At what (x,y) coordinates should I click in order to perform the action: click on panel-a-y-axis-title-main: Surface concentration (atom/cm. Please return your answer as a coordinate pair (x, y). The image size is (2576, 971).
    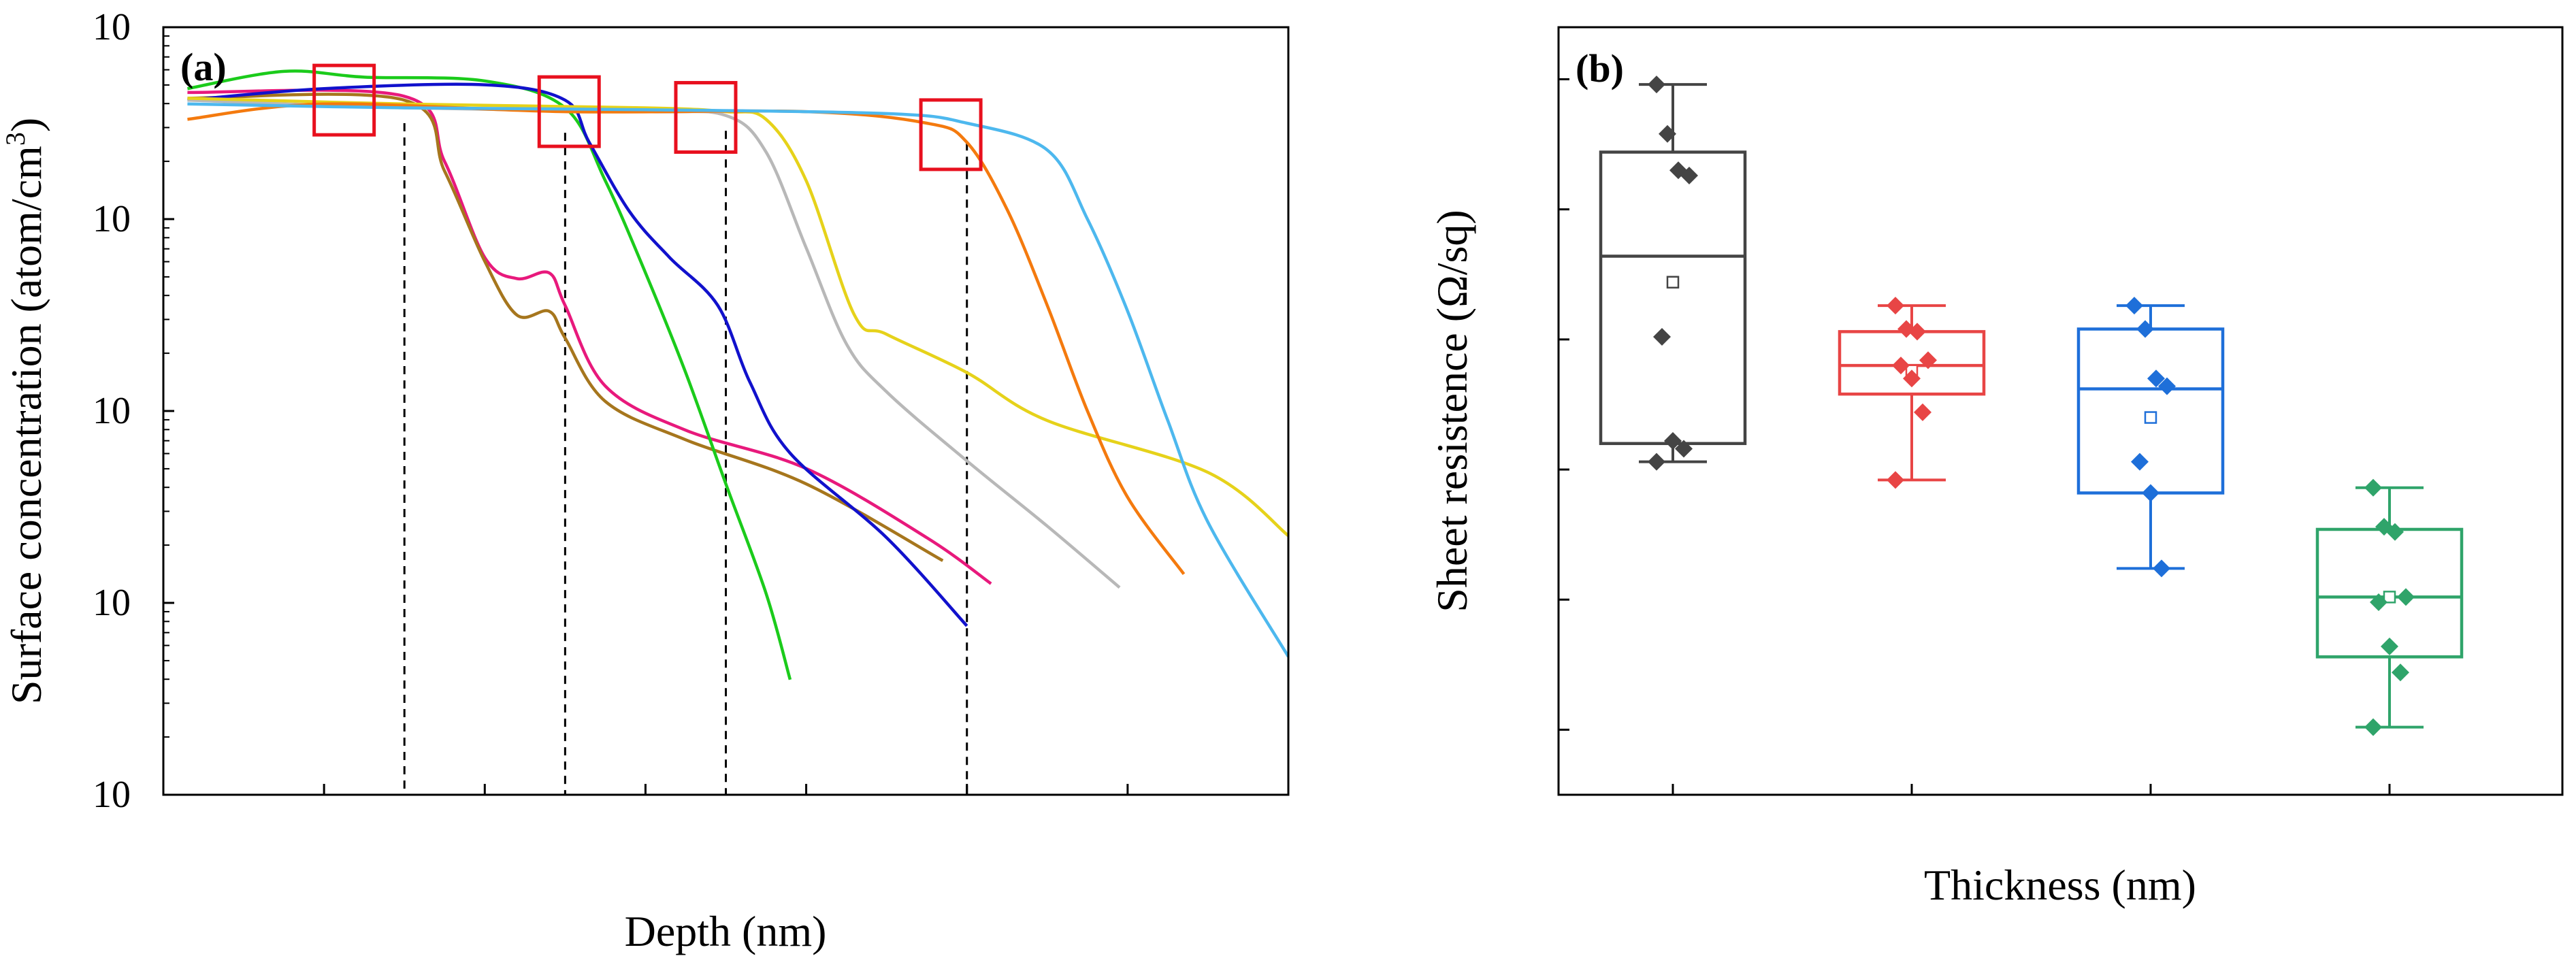
    Looking at the image, I should click on (26, 425).